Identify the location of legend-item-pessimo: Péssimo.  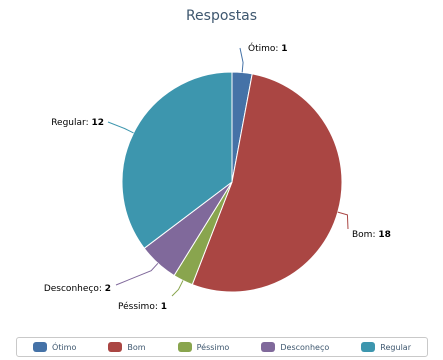
(203, 347).